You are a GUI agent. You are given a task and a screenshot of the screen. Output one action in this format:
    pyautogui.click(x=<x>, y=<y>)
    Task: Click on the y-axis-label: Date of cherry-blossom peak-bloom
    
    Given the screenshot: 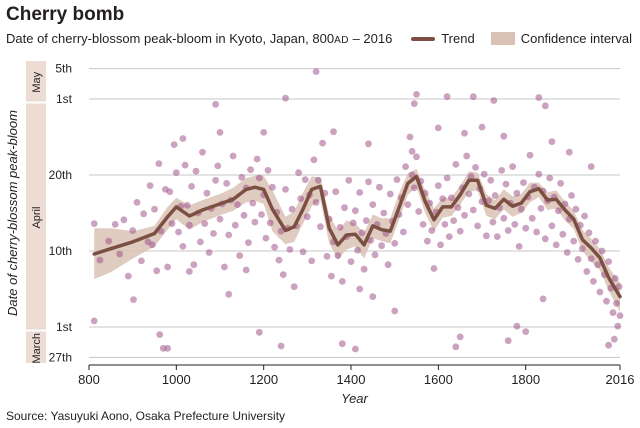 What is the action you would take?
    pyautogui.click(x=12, y=213)
    